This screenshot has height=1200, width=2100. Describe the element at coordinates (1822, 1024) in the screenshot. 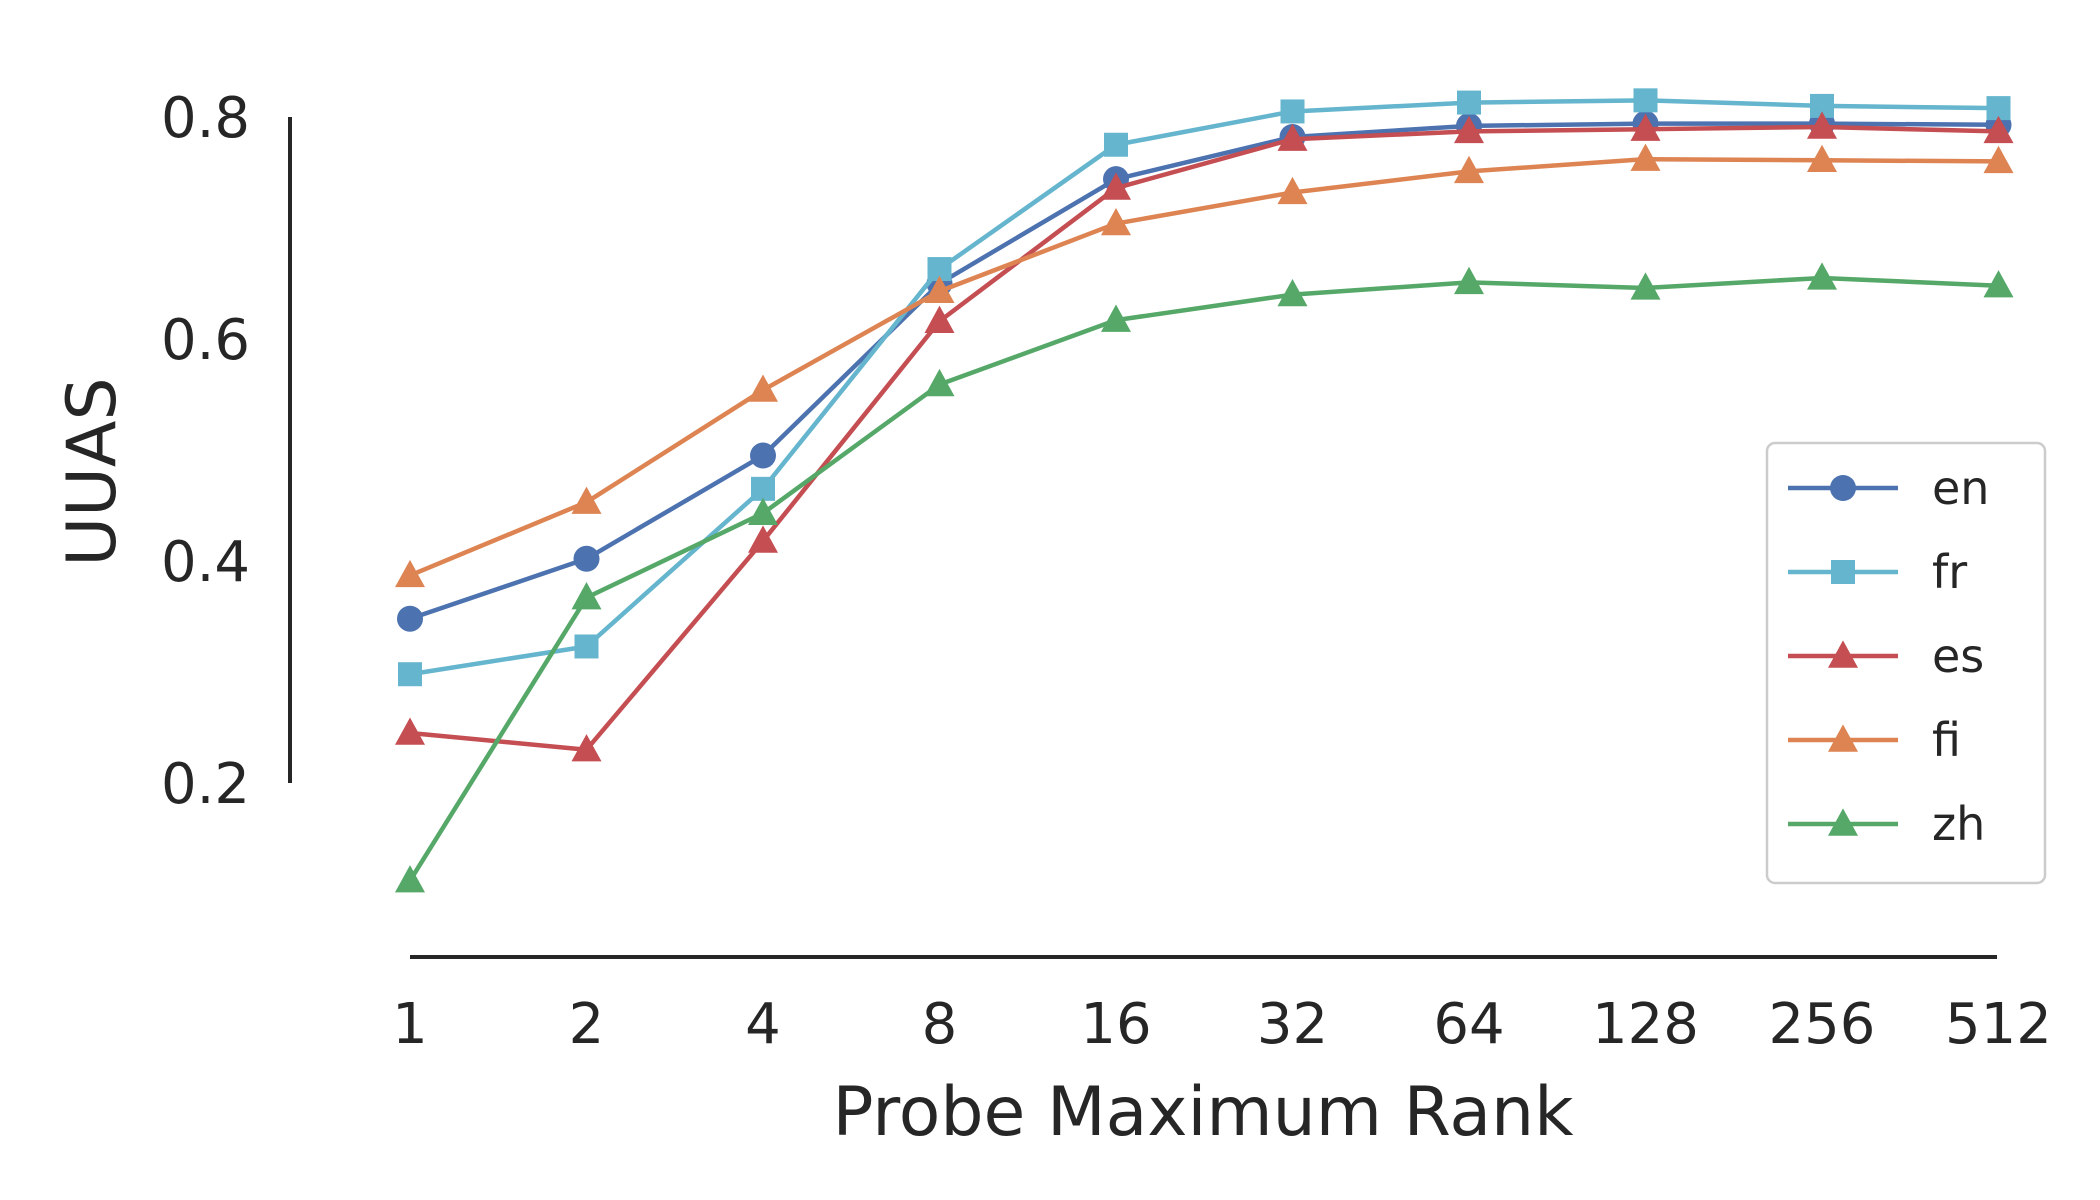

I see `x-tick-label: 256` at that location.